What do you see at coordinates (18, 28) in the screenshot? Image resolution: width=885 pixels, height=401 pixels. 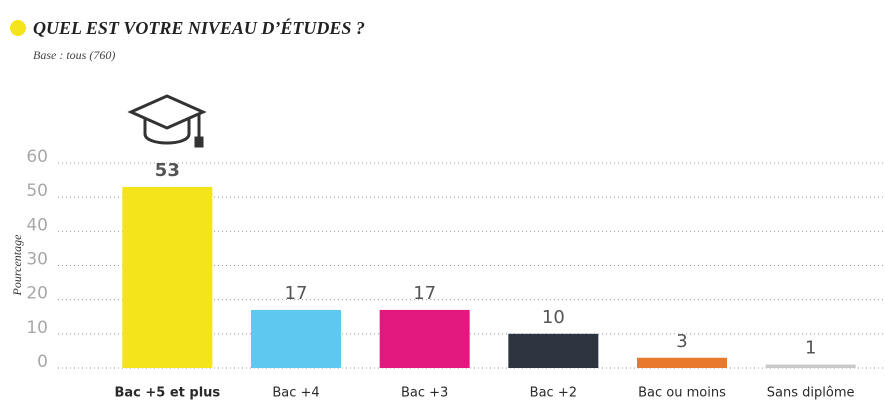 I see `title-dot` at bounding box center [18, 28].